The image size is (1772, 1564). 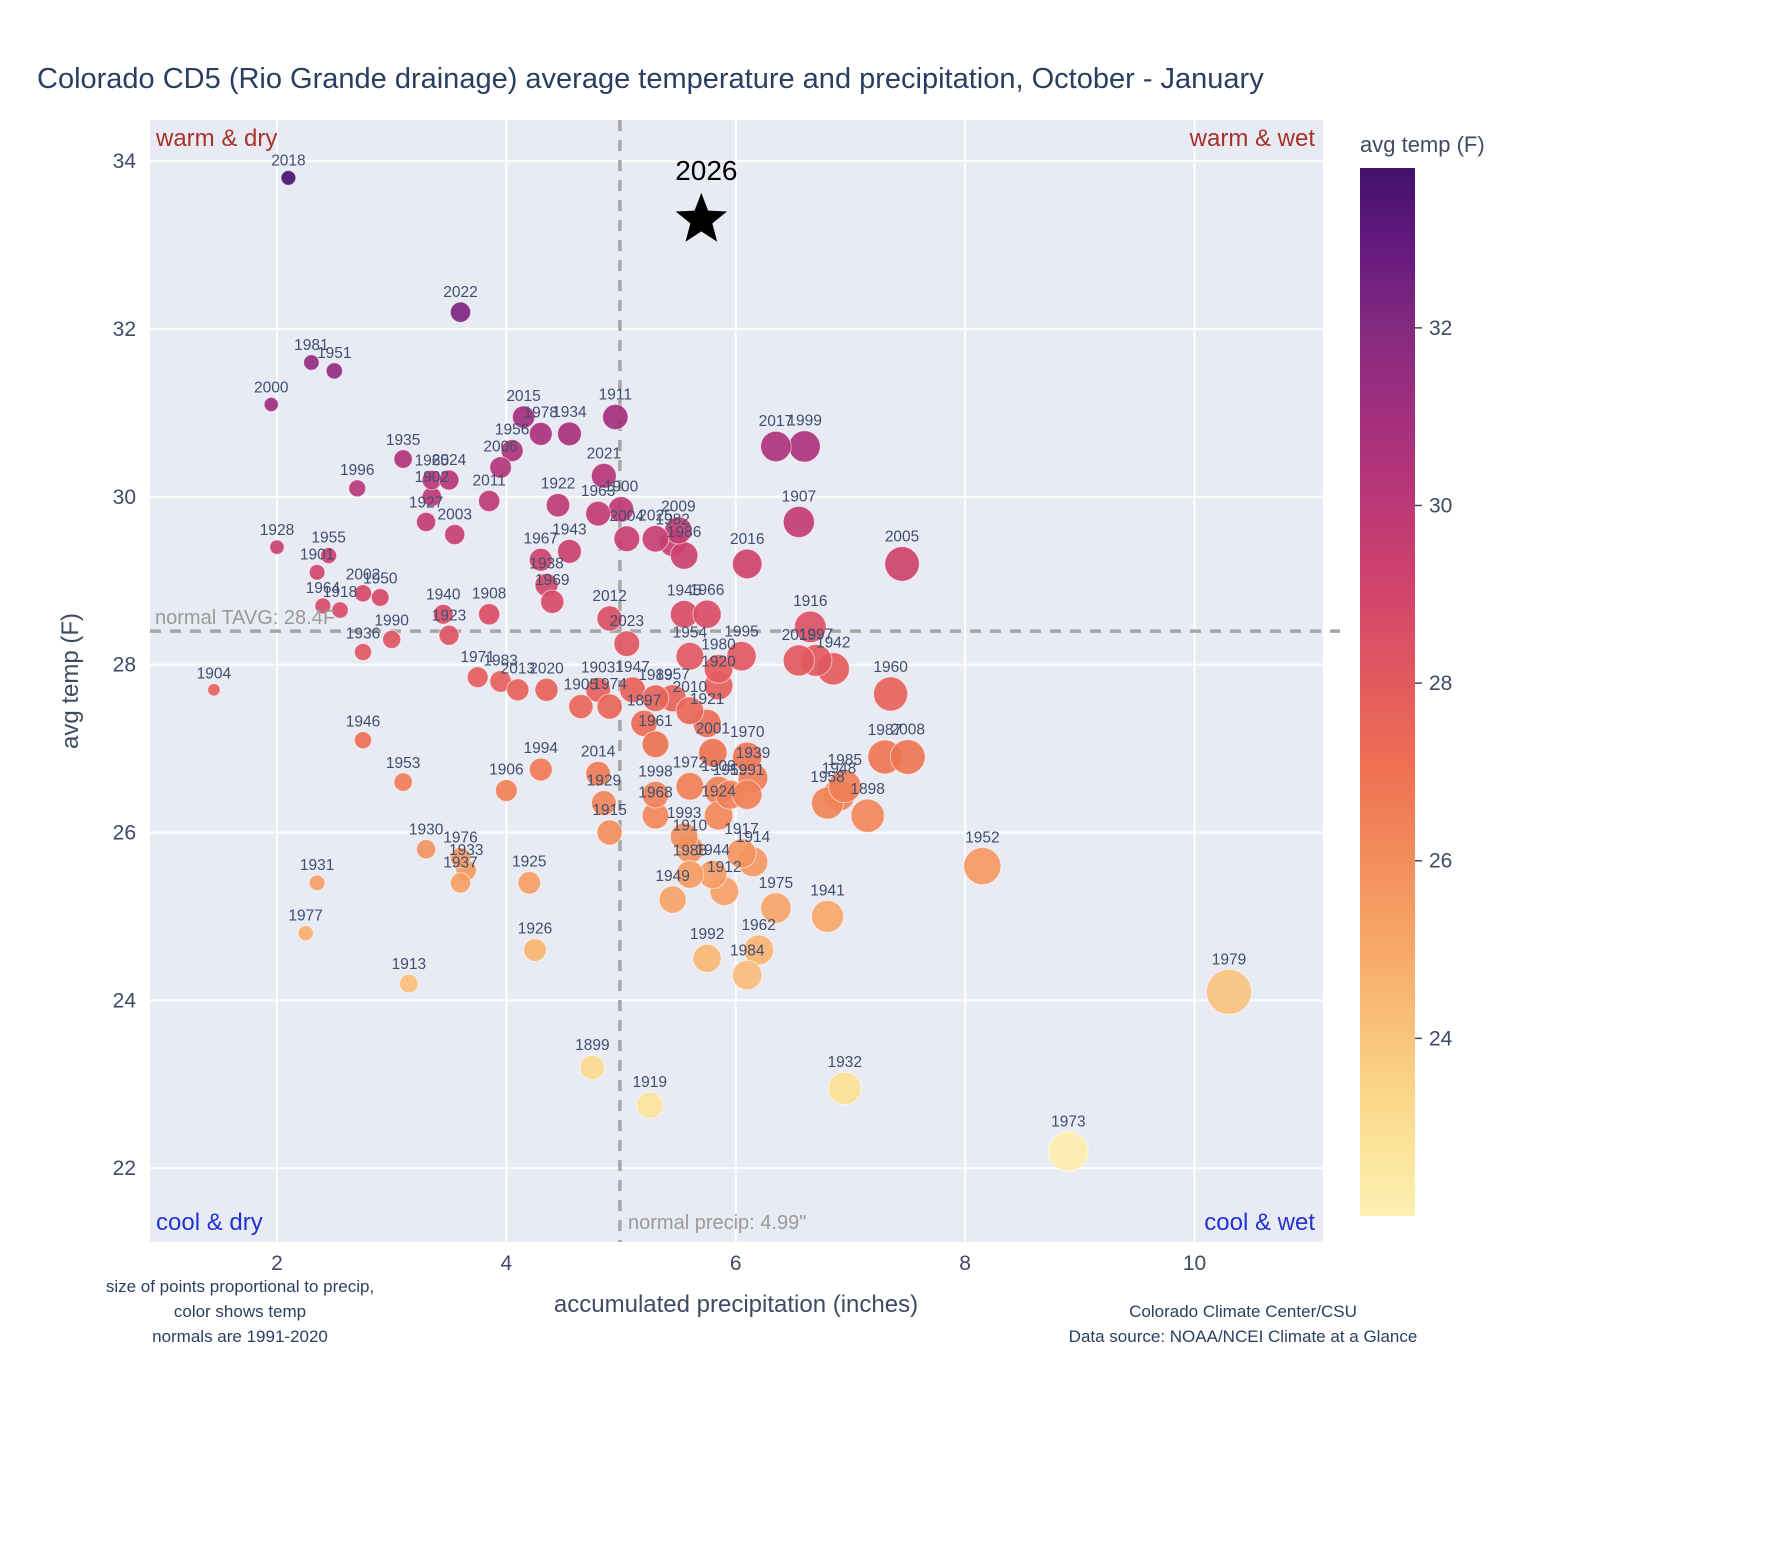 What do you see at coordinates (403, 459) in the screenshot?
I see `data-point-1935` at bounding box center [403, 459].